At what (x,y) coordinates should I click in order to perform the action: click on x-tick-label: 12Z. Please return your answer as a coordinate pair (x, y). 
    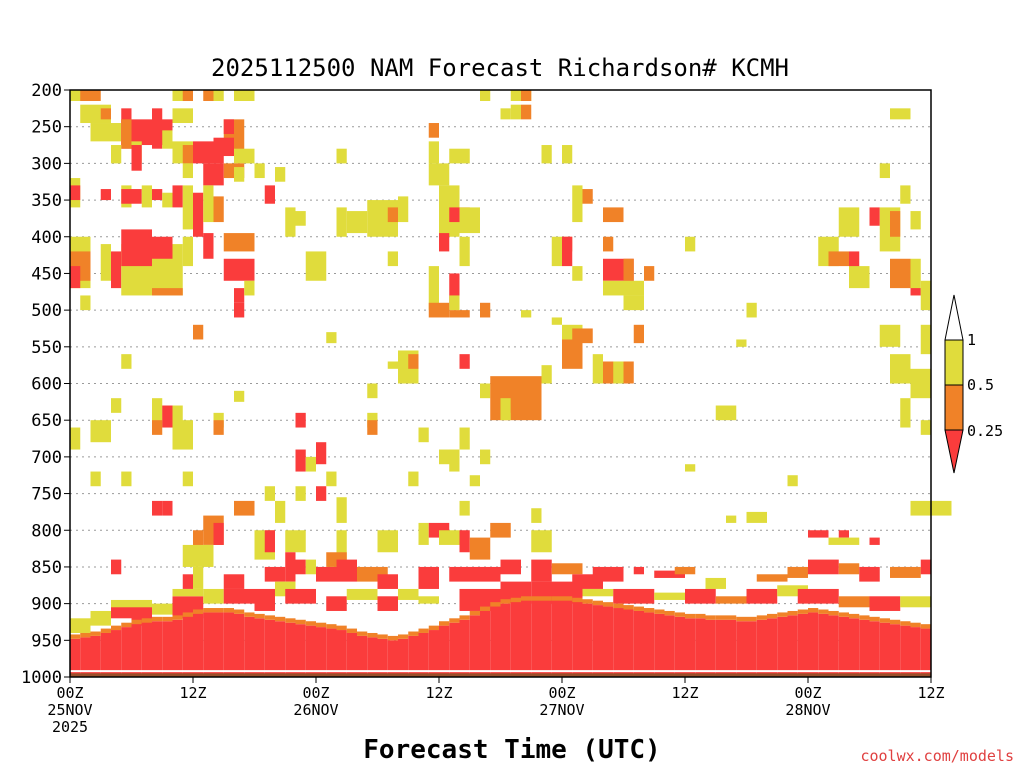
    Looking at the image, I should click on (192, 693).